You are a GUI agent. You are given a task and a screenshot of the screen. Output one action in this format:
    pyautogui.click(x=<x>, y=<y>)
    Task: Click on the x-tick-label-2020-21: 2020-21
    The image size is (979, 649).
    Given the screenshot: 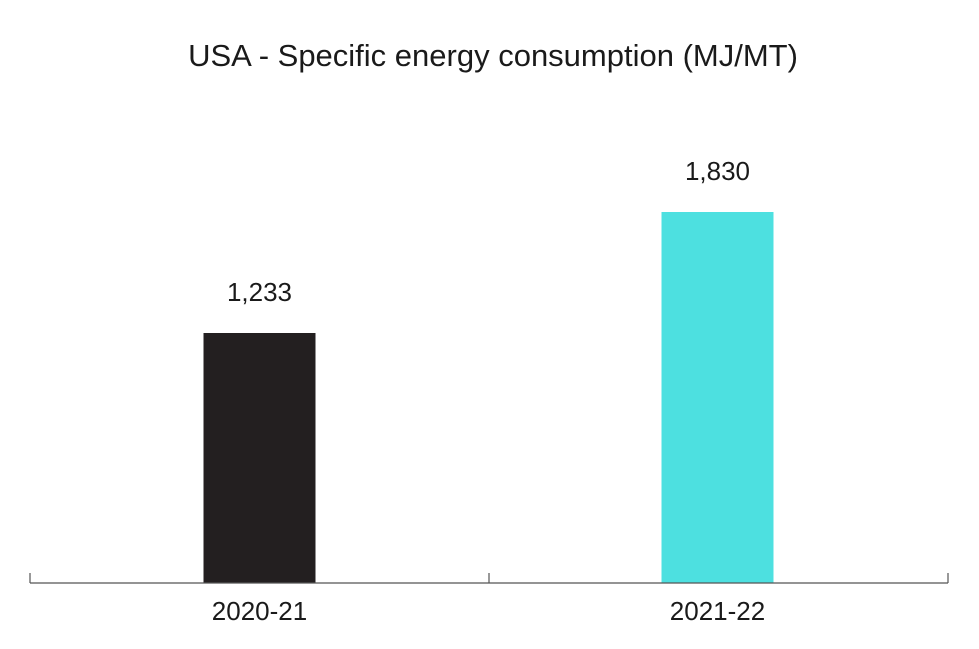 What is the action you would take?
    pyautogui.click(x=259, y=611)
    